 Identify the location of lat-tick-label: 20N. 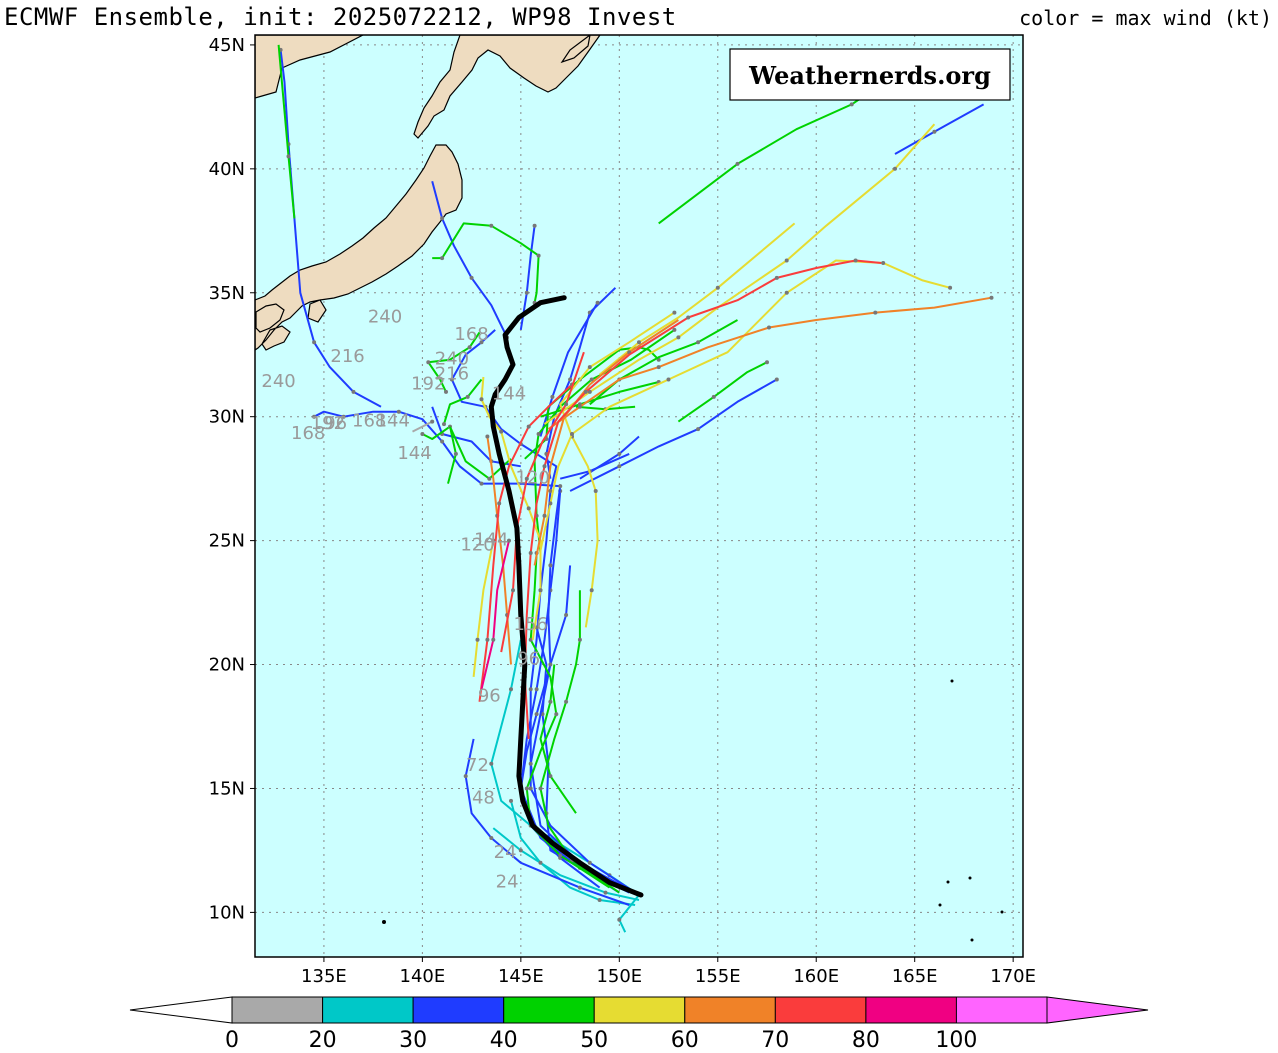
(227, 665).